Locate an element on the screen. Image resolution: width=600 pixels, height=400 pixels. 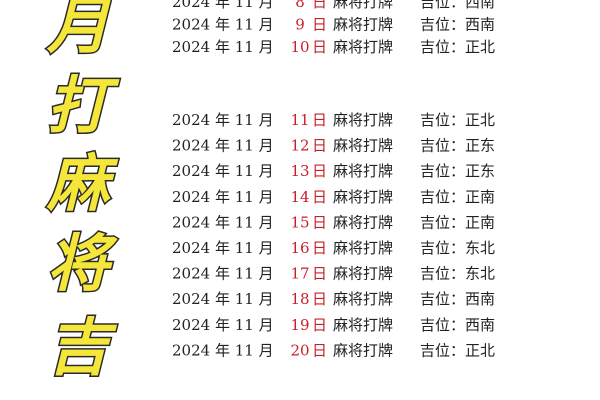
entry-day: 11 is located at coordinates (299, 120).